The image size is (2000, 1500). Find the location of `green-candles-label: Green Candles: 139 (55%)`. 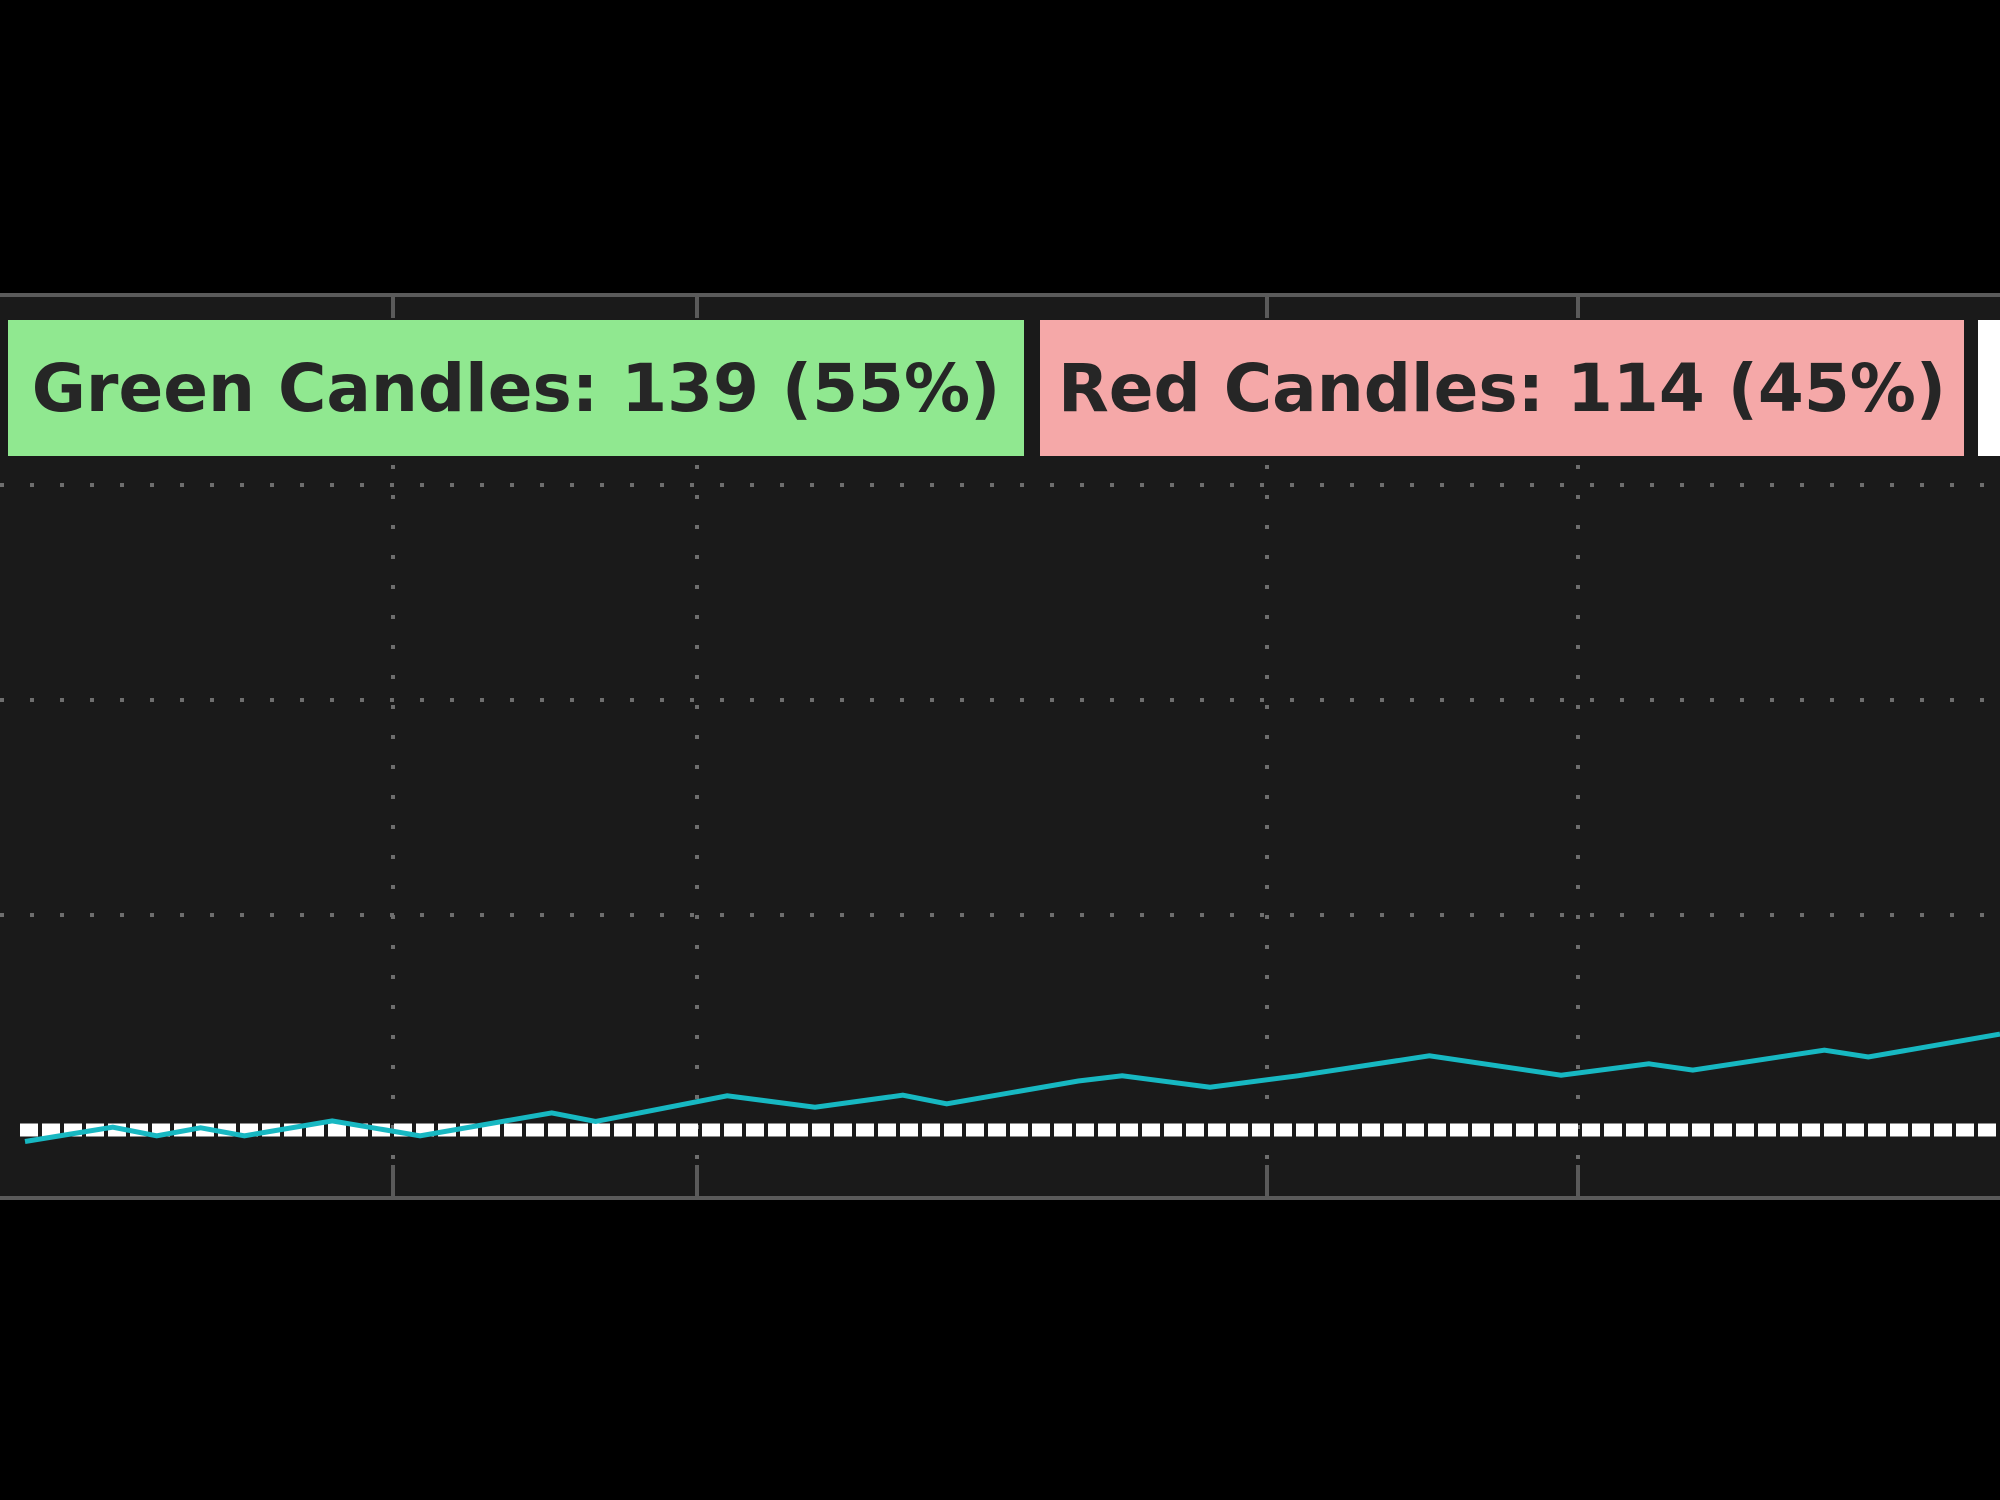

green-candles-label: Green Candles: 139 (55%) is located at coordinates (516, 388).